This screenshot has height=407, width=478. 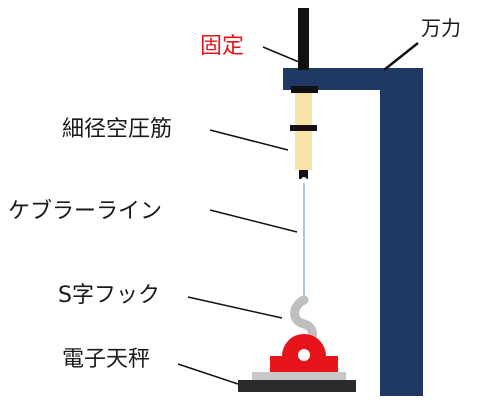 What do you see at coordinates (222, 46) in the screenshot?
I see `label-fixed: 固定` at bounding box center [222, 46].